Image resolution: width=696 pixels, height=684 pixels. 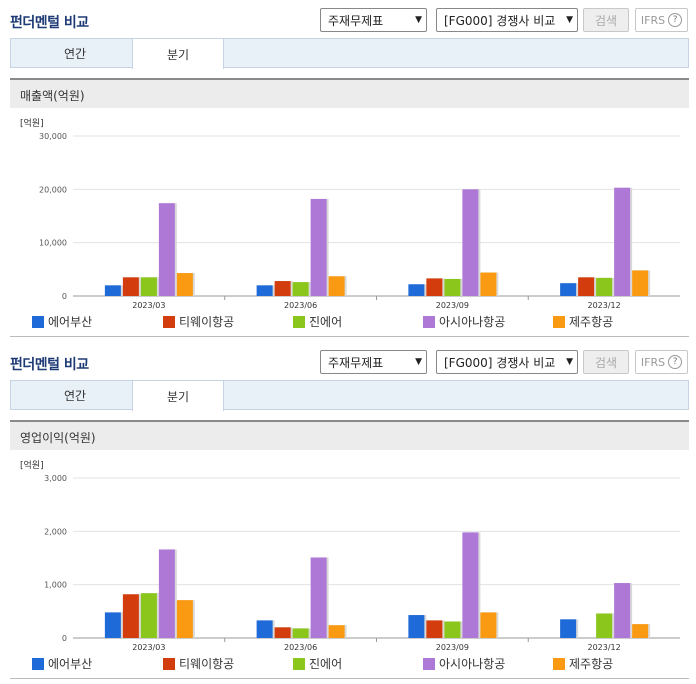 I want to click on y-tick-label: 3,000, so click(x=55, y=478).